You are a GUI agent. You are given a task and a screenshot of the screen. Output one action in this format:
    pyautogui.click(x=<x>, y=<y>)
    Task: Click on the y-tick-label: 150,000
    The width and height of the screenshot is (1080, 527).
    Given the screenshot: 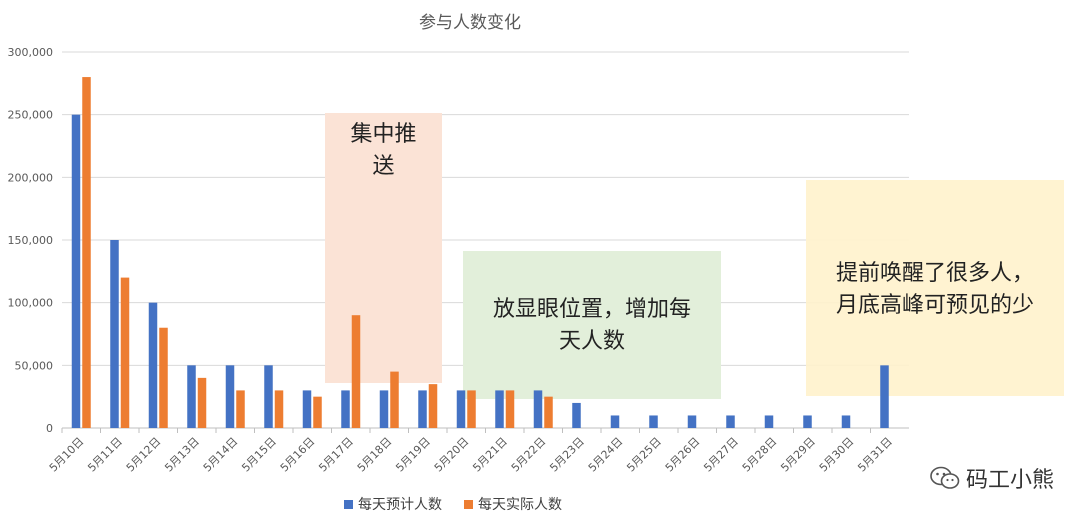 What is the action you would take?
    pyautogui.click(x=31, y=240)
    